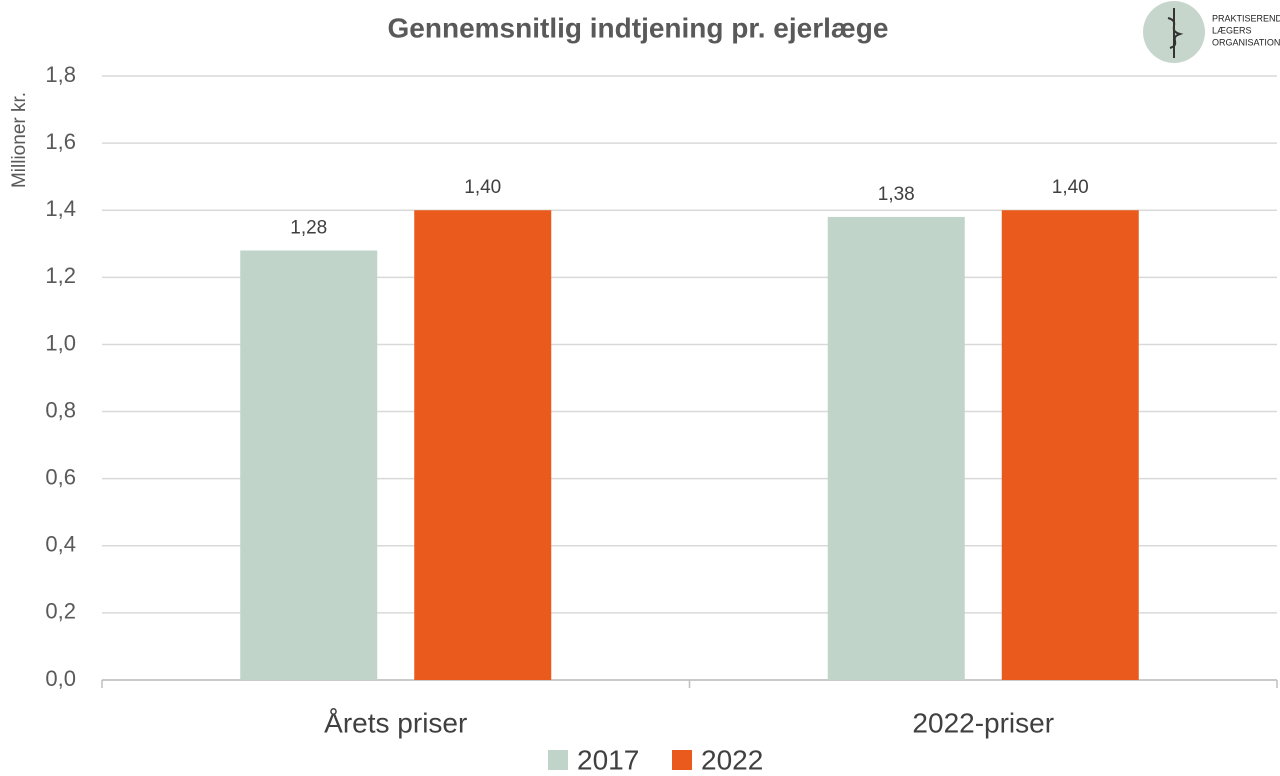 The width and height of the screenshot is (1280, 776). What do you see at coordinates (1232, 30) in the screenshot?
I see `logo-text: LÆGERS` at bounding box center [1232, 30].